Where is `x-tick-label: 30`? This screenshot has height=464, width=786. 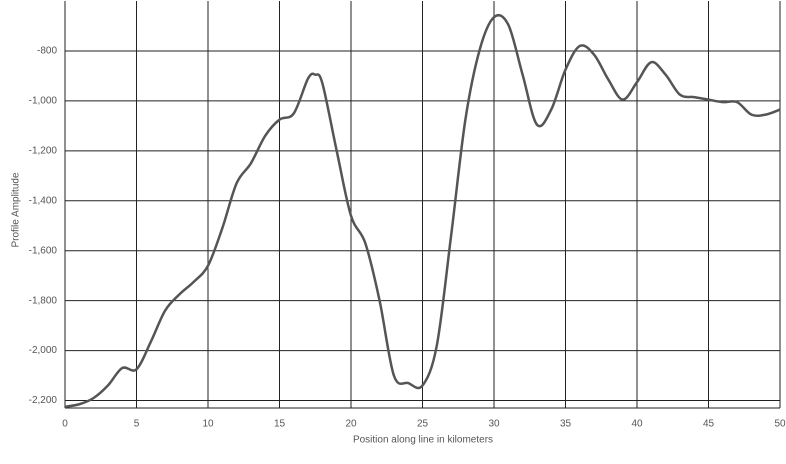
x-tick-label: 30 is located at coordinates (494, 424).